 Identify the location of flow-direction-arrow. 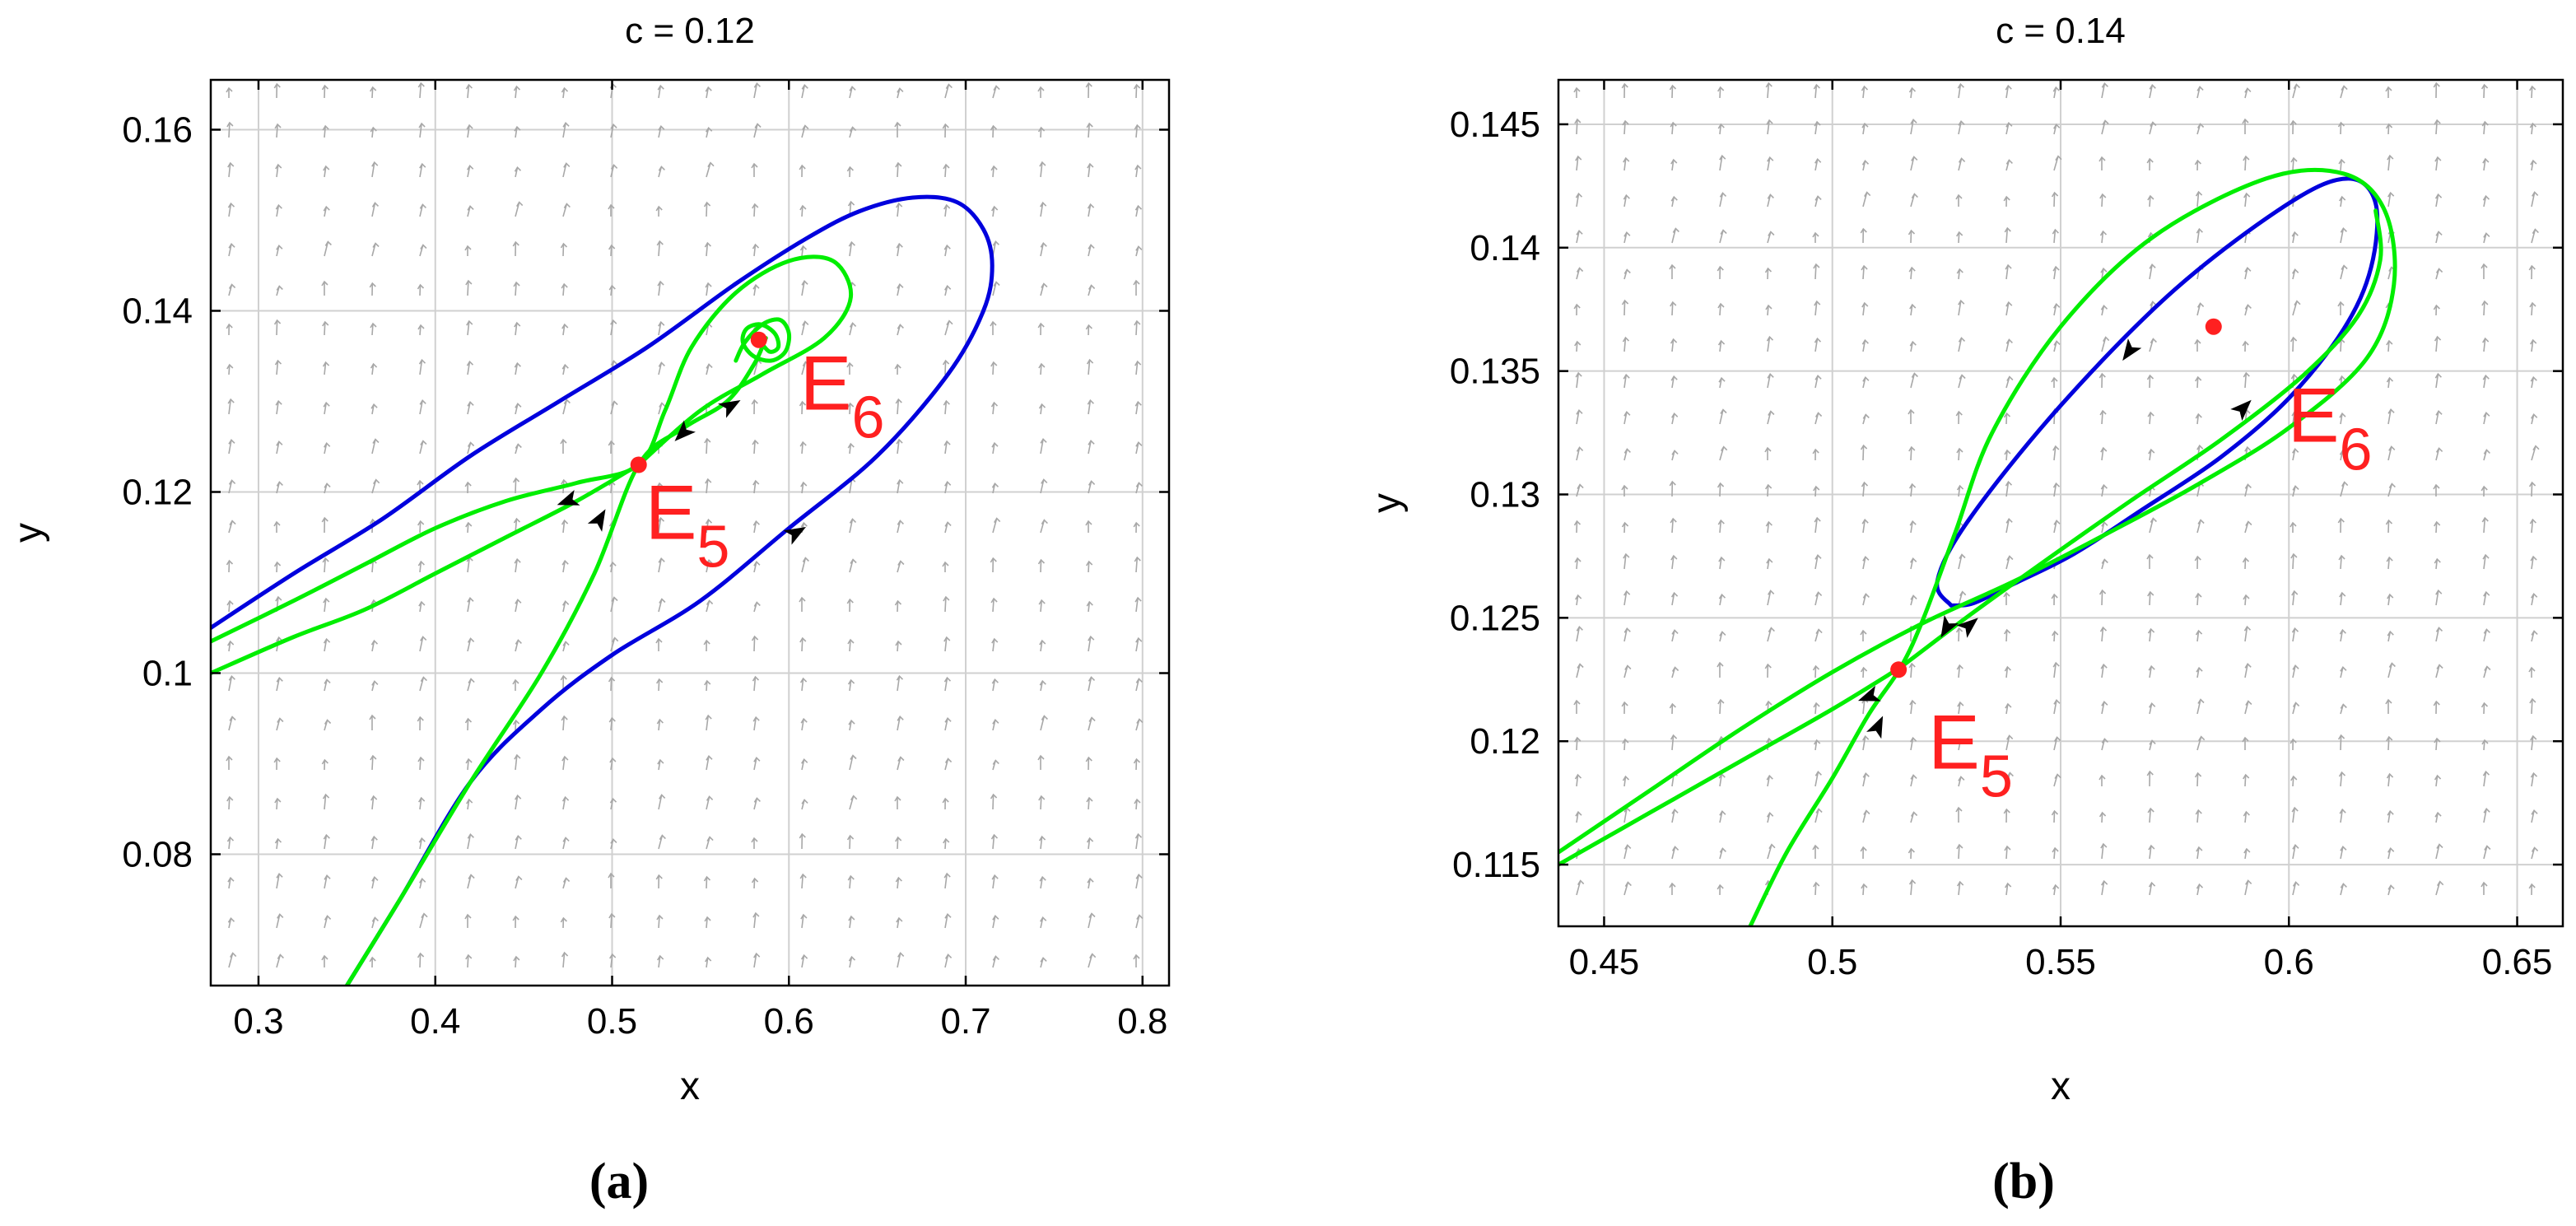
(729, 409).